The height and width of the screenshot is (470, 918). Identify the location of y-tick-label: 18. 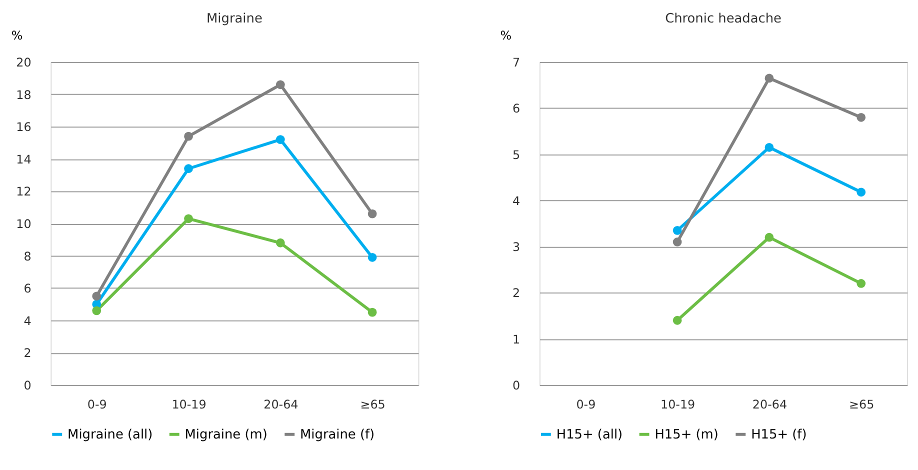
(24, 95).